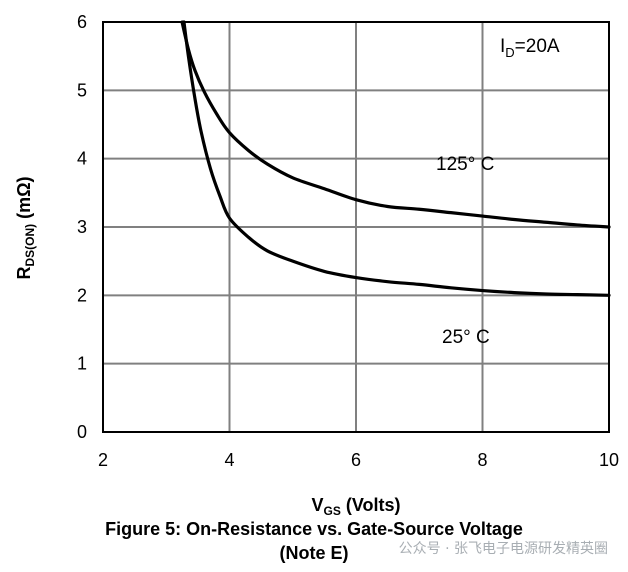 This screenshot has height=572, width=628. What do you see at coordinates (609, 460) in the screenshot?
I see `x-tick-label: 10` at bounding box center [609, 460].